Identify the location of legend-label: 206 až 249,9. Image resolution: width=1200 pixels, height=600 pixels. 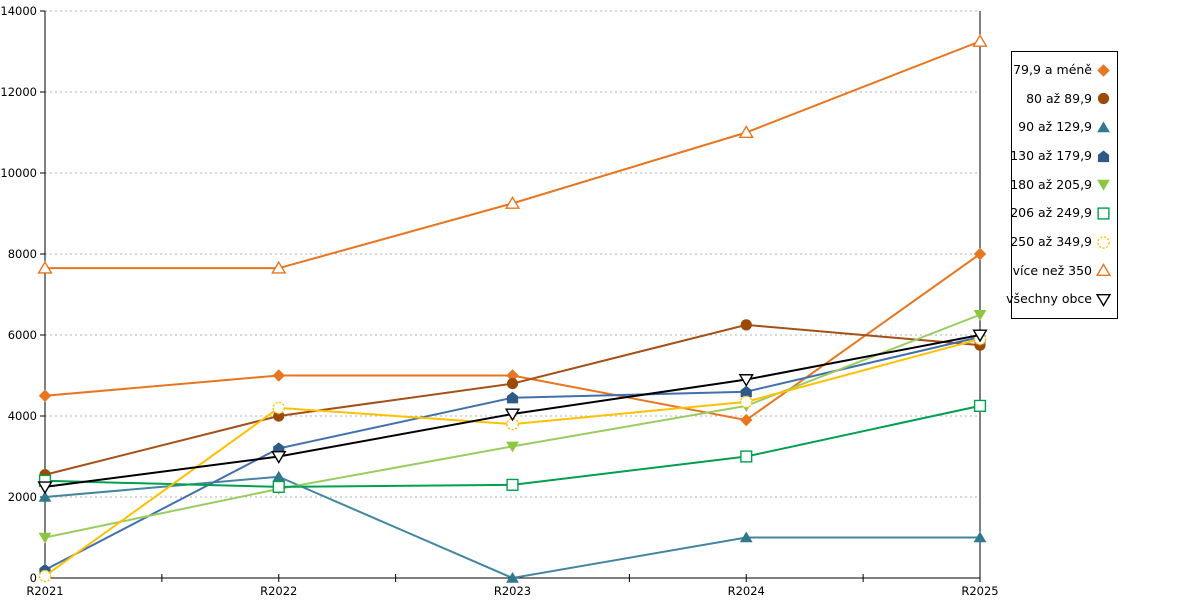
(1051, 213).